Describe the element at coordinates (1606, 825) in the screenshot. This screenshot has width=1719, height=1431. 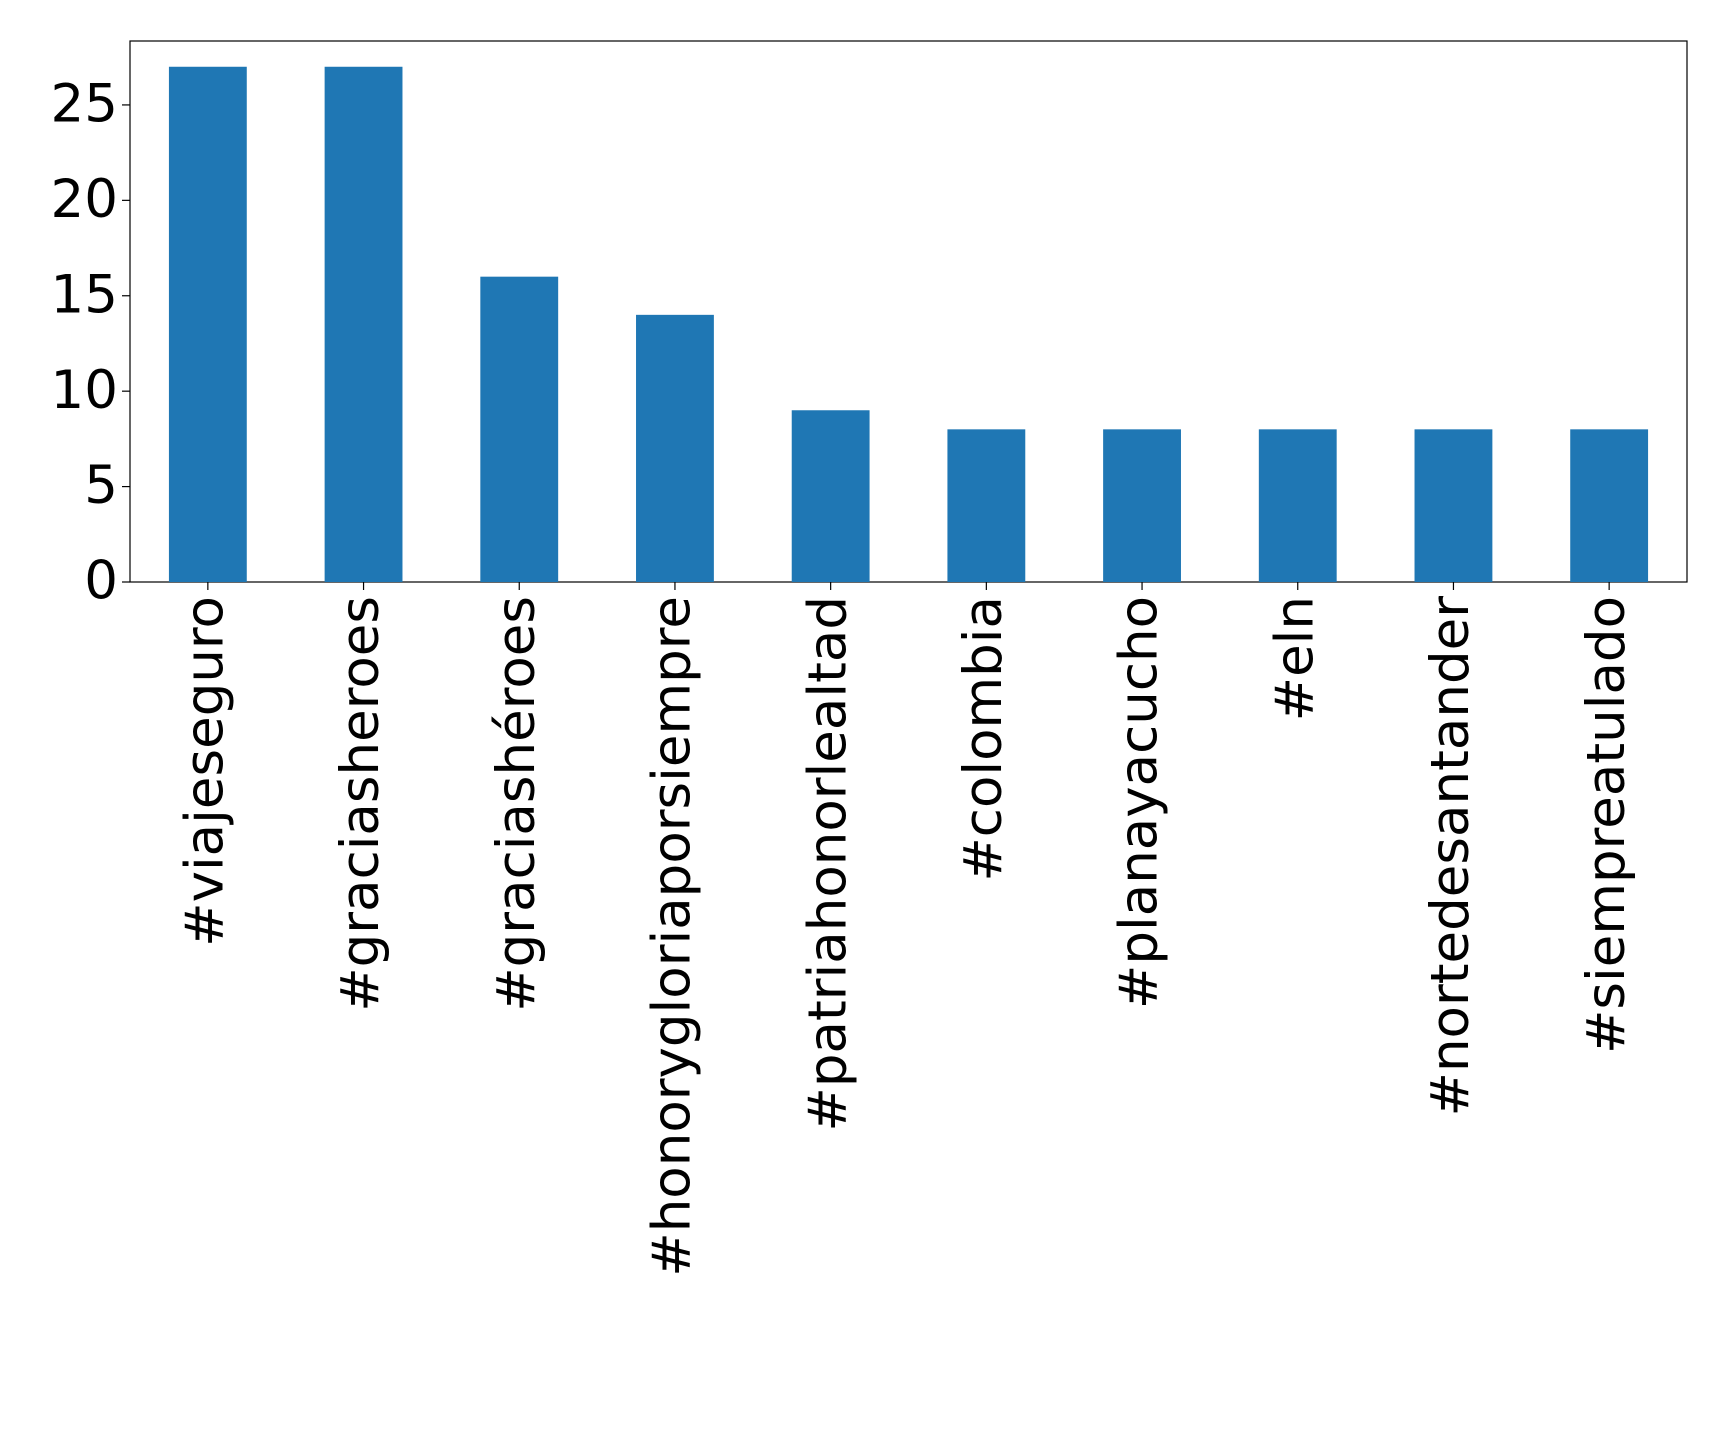
I see `x-tick-label: #siempreatulado` at that location.